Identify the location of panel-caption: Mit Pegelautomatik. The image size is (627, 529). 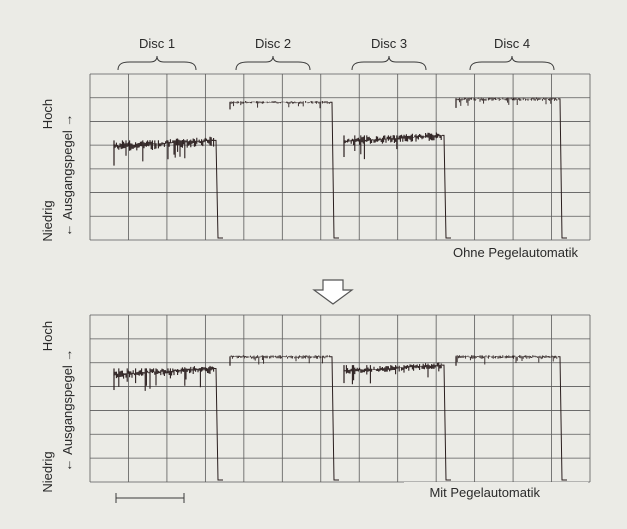
(484, 492).